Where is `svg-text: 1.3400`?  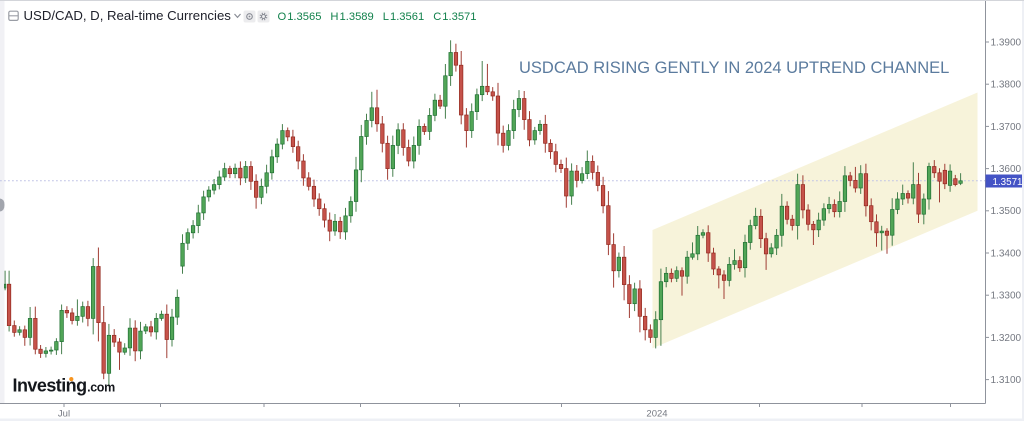
svg-text: 1.3400 is located at coordinates (1006, 253).